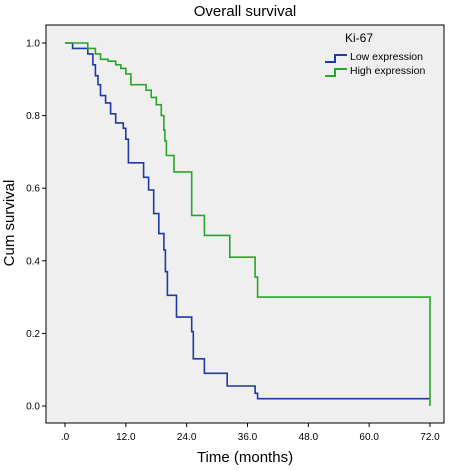 This screenshot has height=471, width=450. I want to click on y-tick-label: 0.8, so click(33, 116).